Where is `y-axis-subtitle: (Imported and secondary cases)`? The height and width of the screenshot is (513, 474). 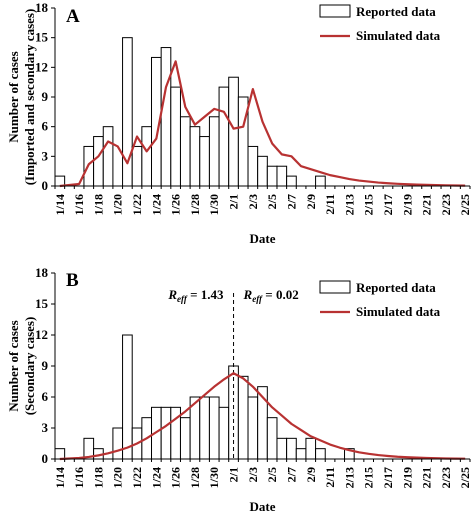 y-axis-subtitle: (Imported and secondary cases) is located at coordinates (29, 97).